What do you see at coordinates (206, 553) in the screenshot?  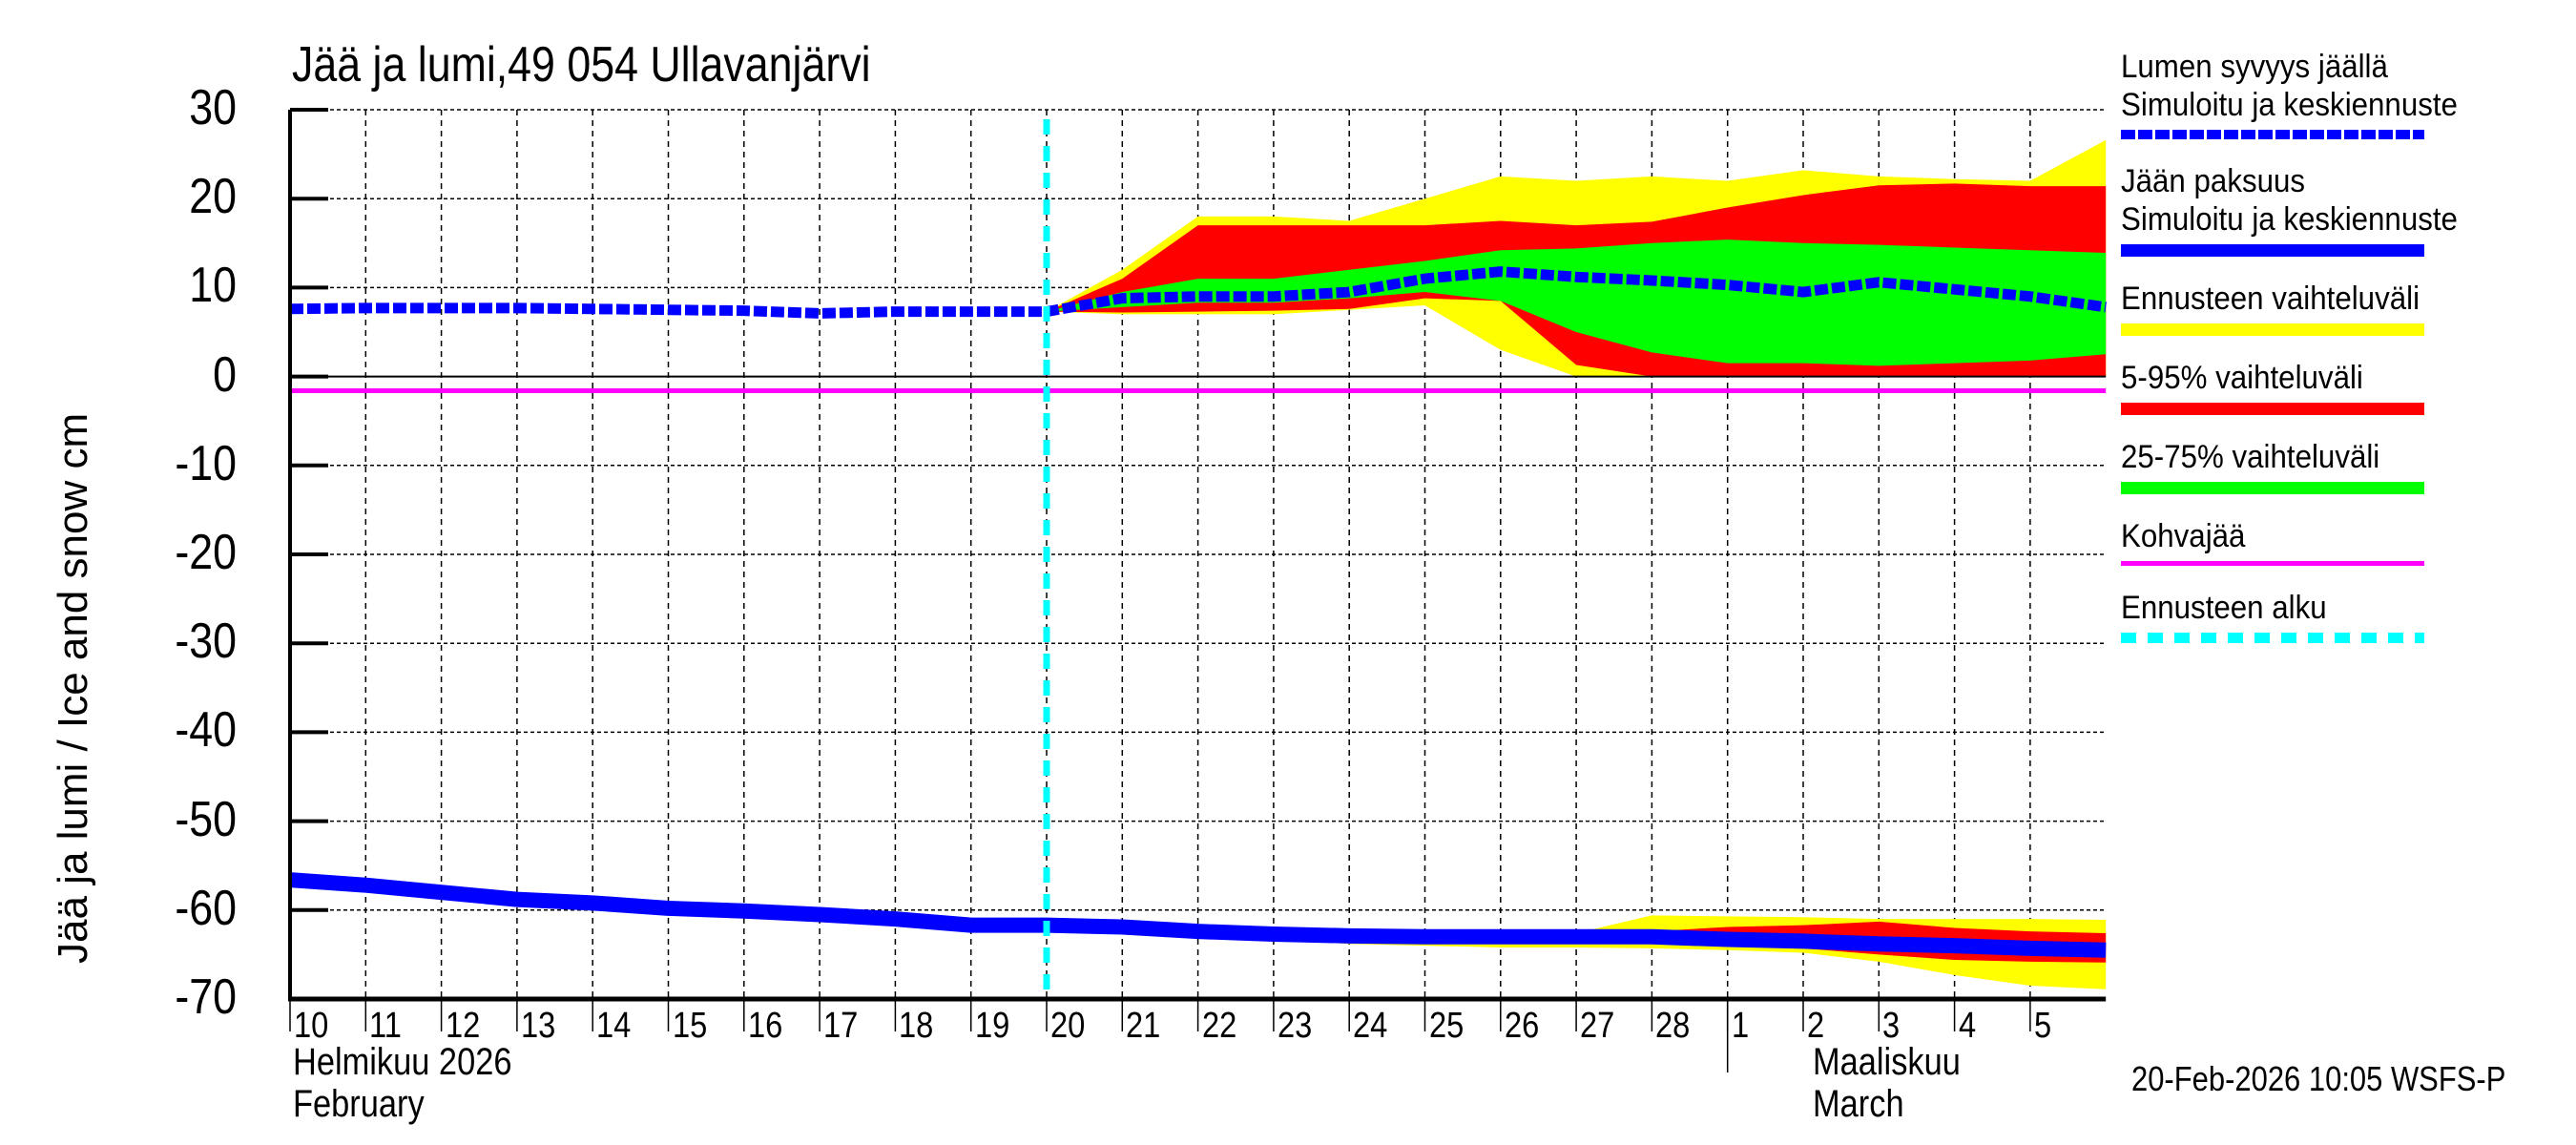 I see `y-tick-label: -20` at bounding box center [206, 553].